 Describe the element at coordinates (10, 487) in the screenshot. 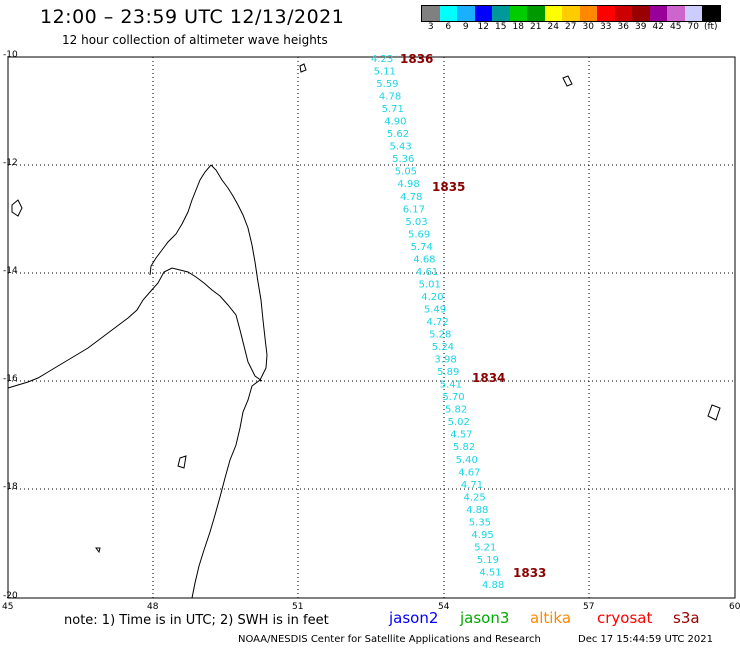

I see `latitude-label: -18` at that location.